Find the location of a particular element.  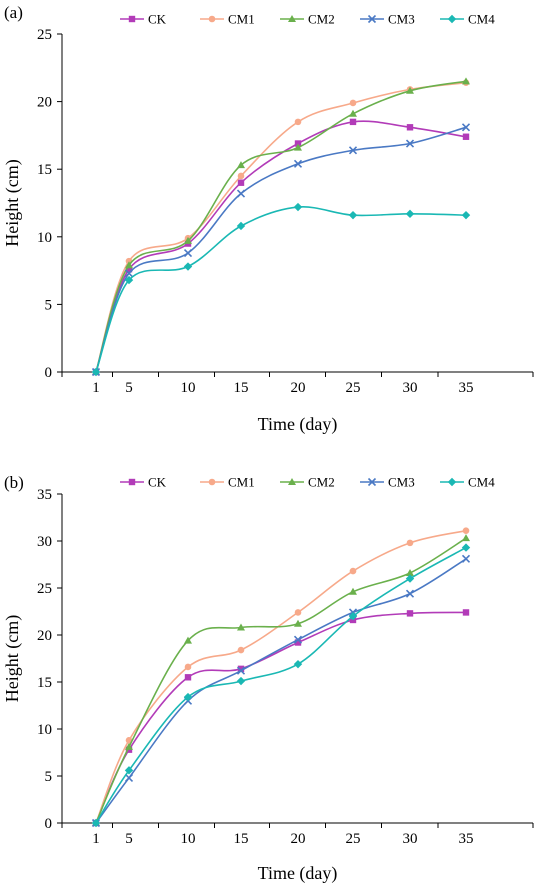

panel-label: (a) is located at coordinates (13, 12).